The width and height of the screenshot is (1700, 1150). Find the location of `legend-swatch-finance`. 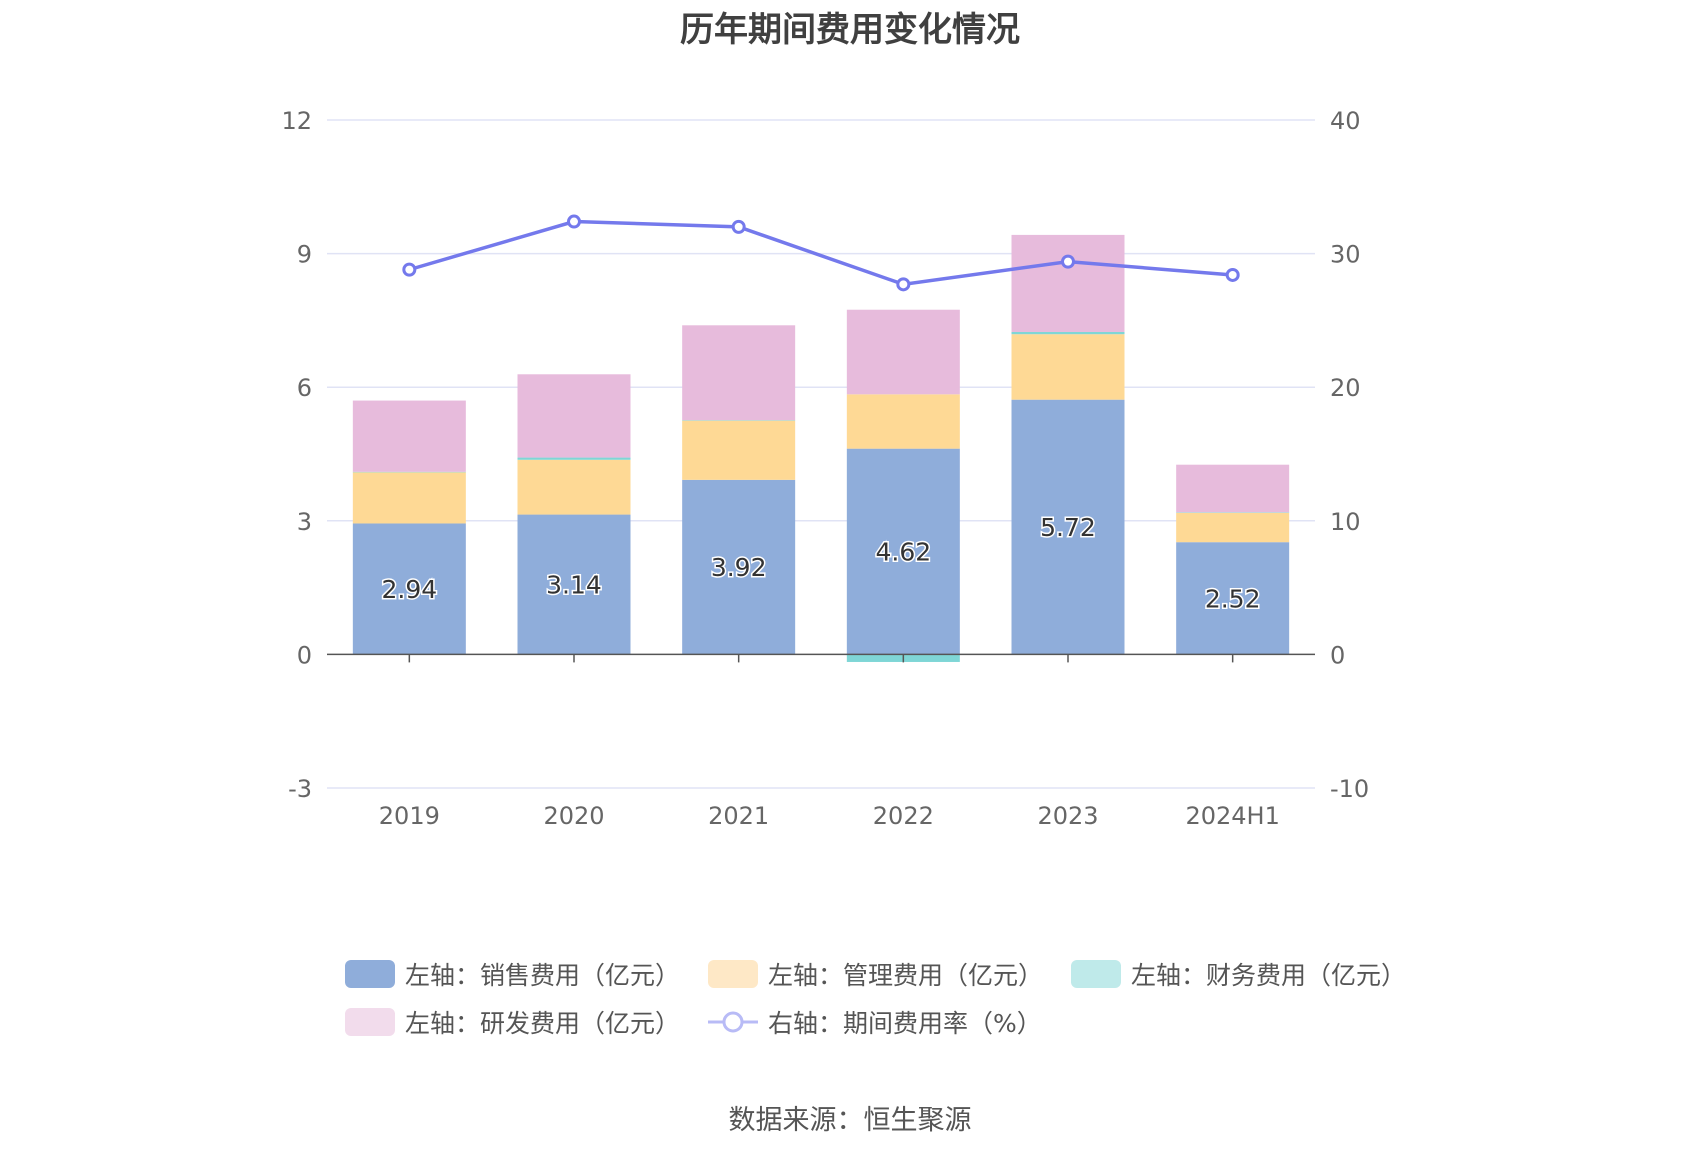

legend-swatch-finance is located at coordinates (1096, 974).